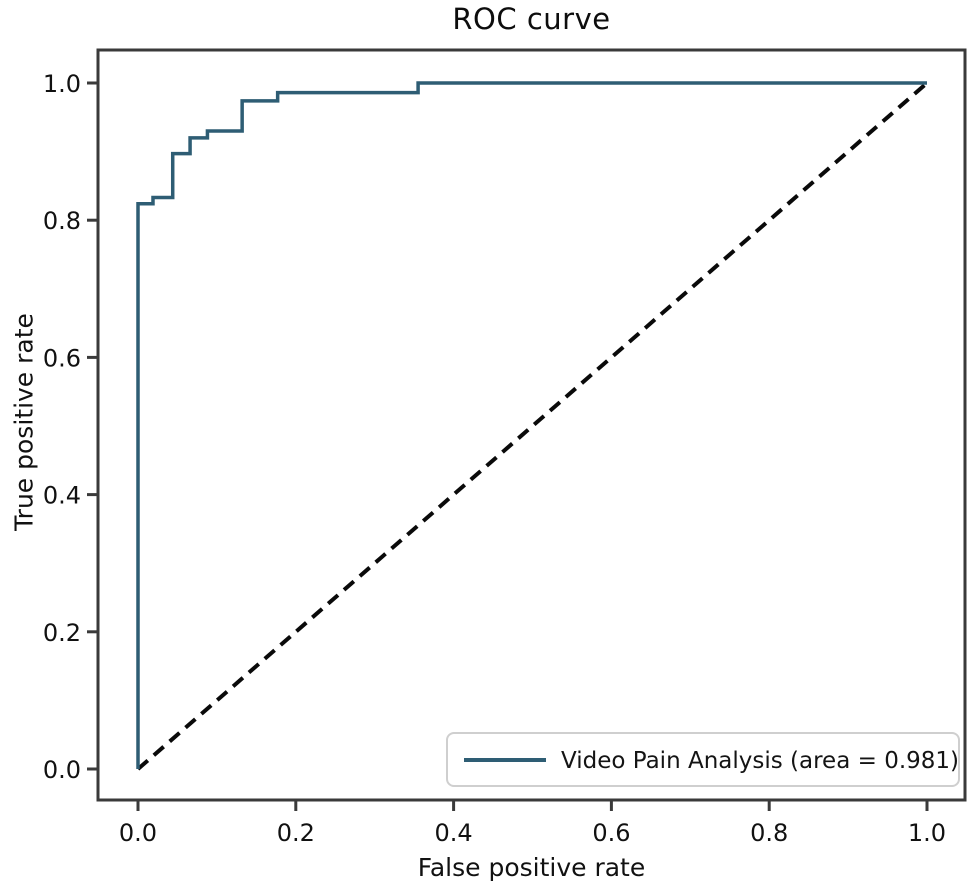  Describe the element at coordinates (62, 221) in the screenshot. I see `y-tick-label: 0.8` at that location.